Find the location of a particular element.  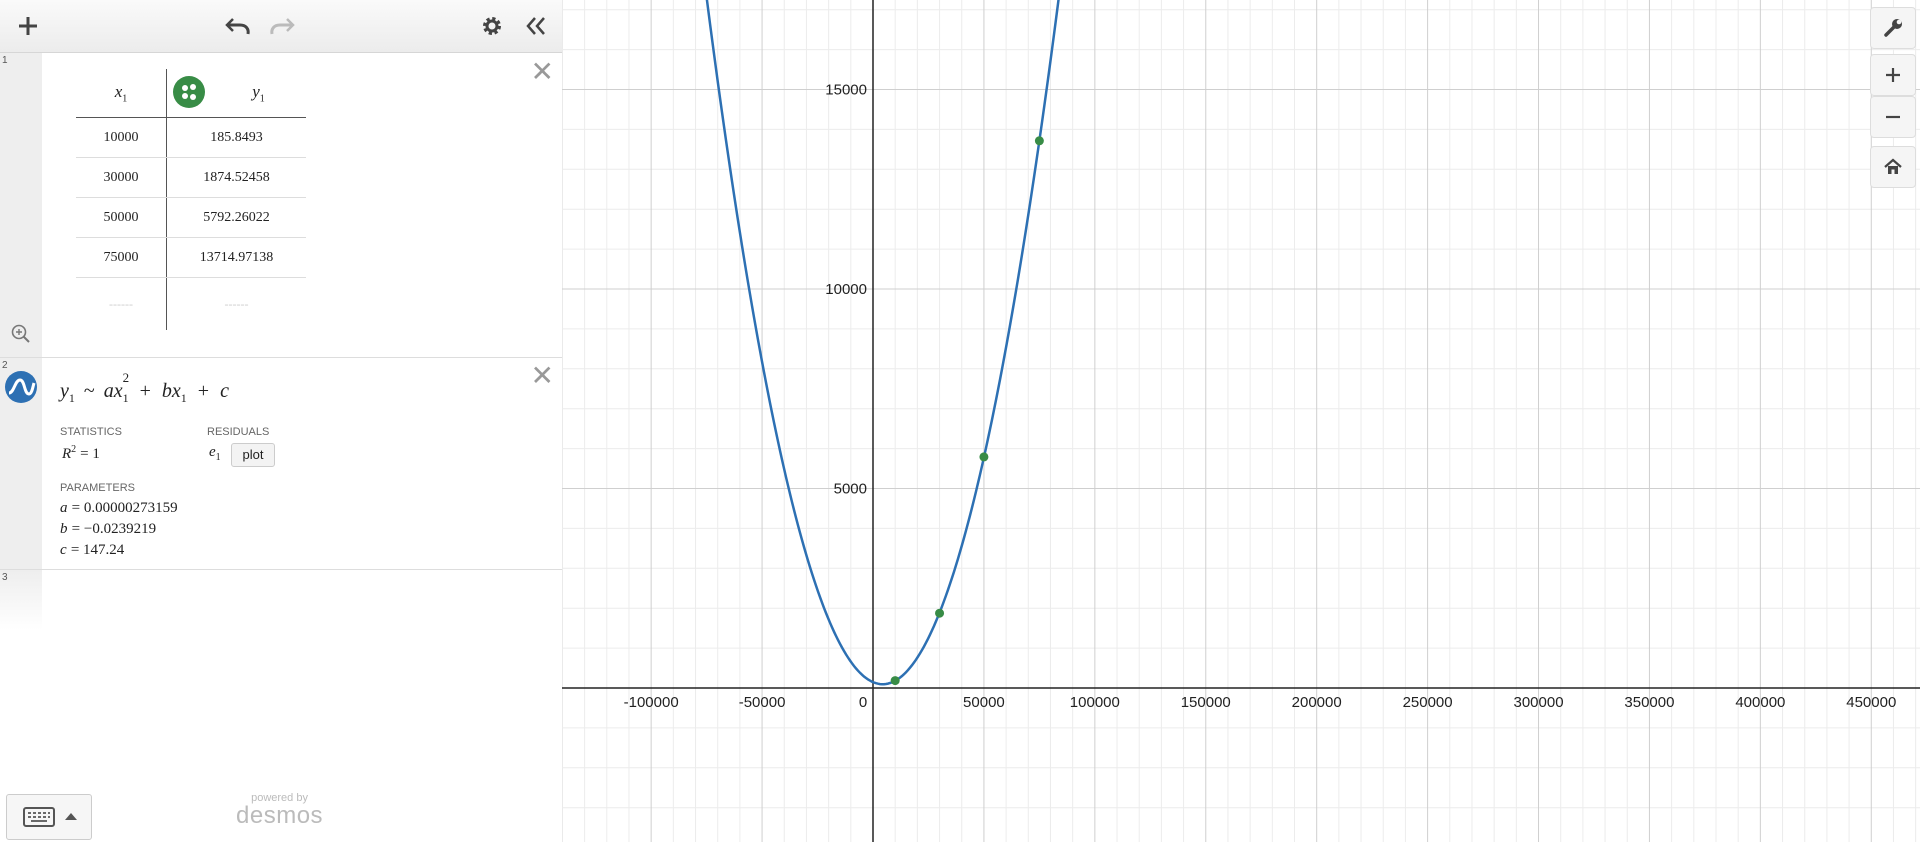

x-tick-label: 150000 is located at coordinates (1206, 702).